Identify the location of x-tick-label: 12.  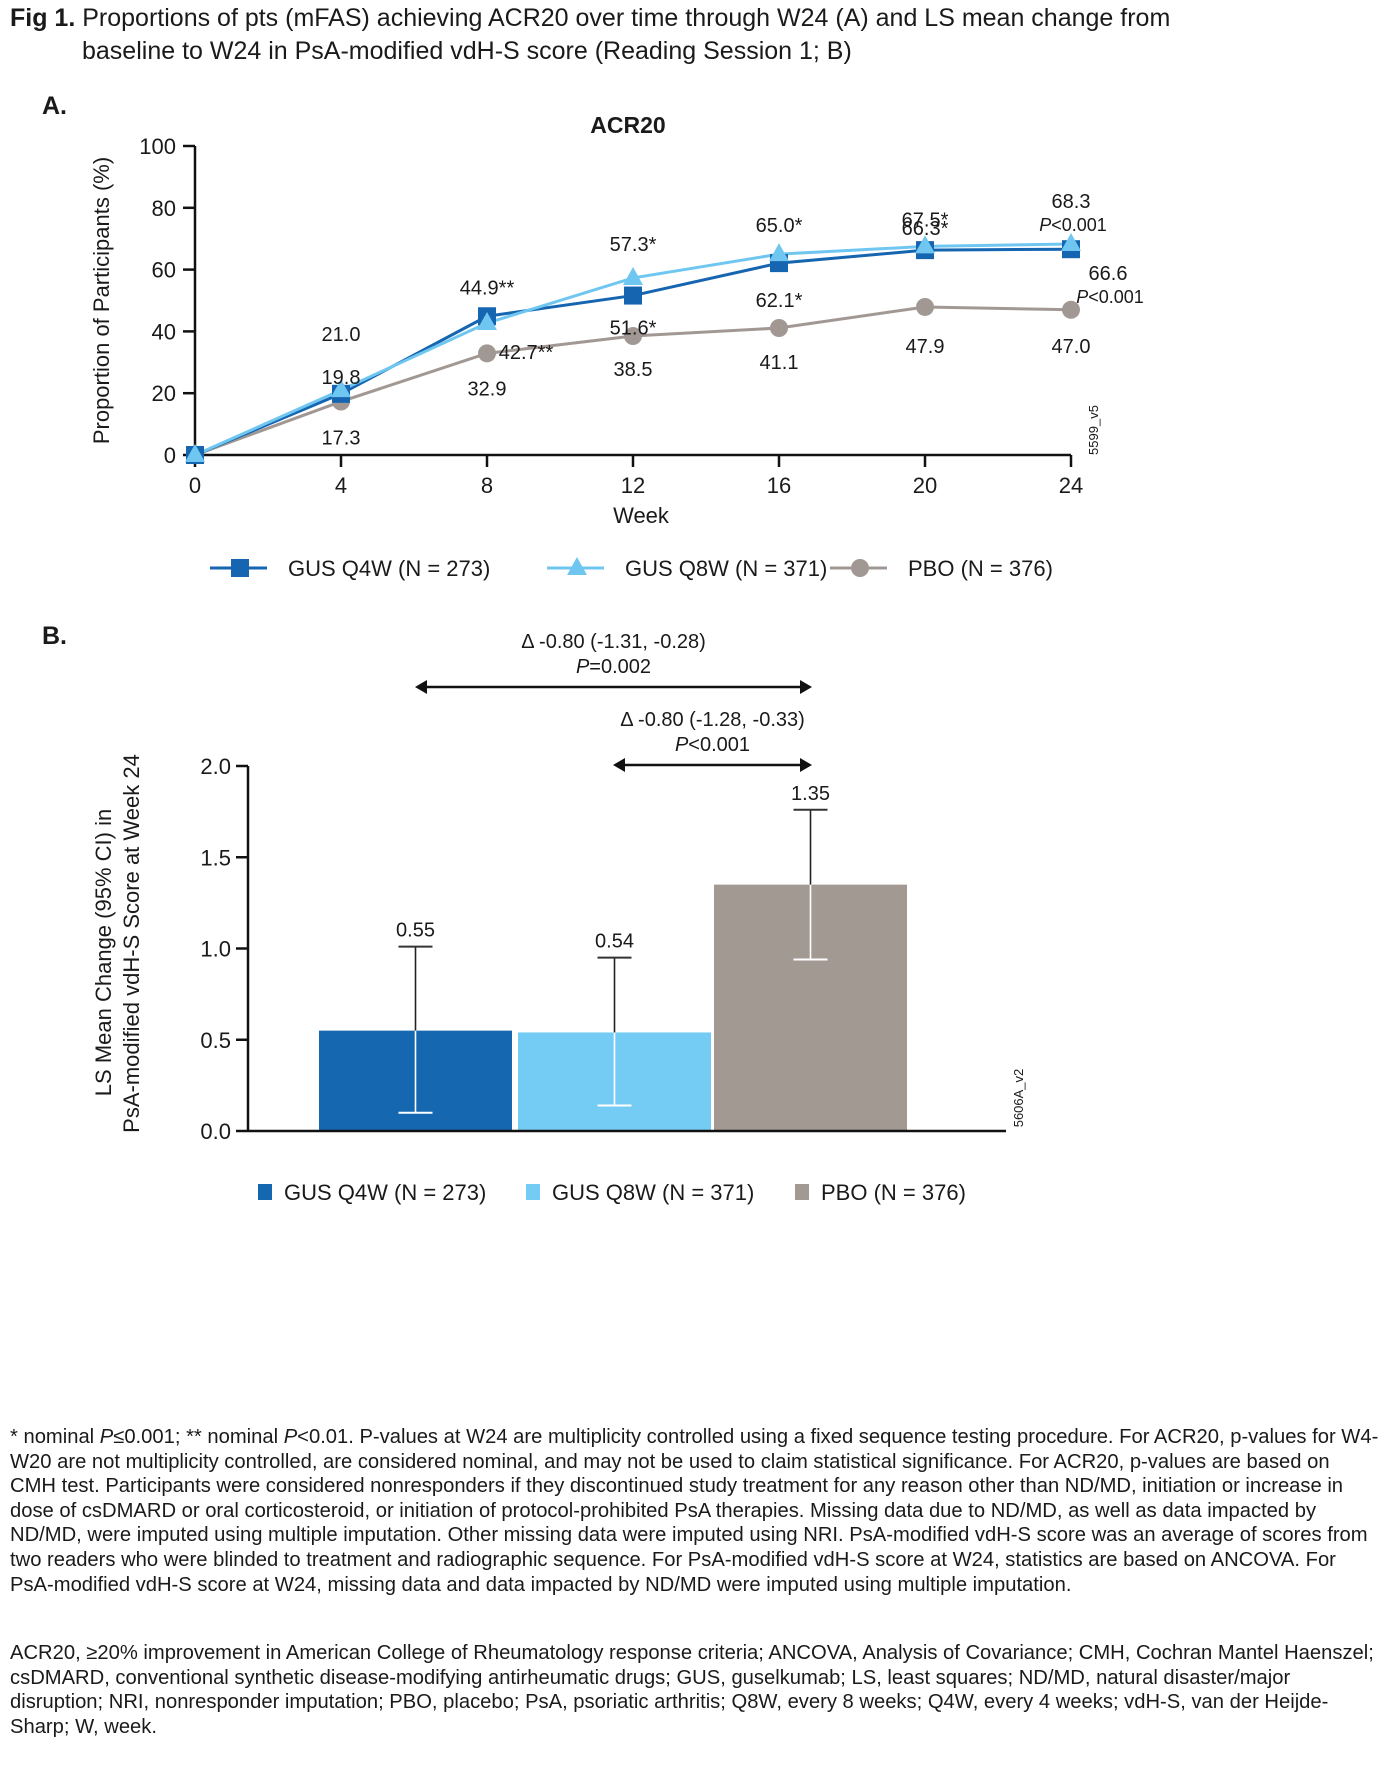
(633, 485).